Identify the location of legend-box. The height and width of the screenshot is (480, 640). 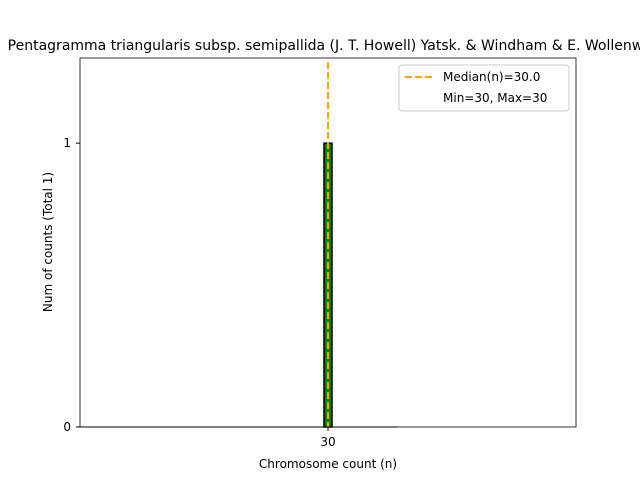
(484, 88).